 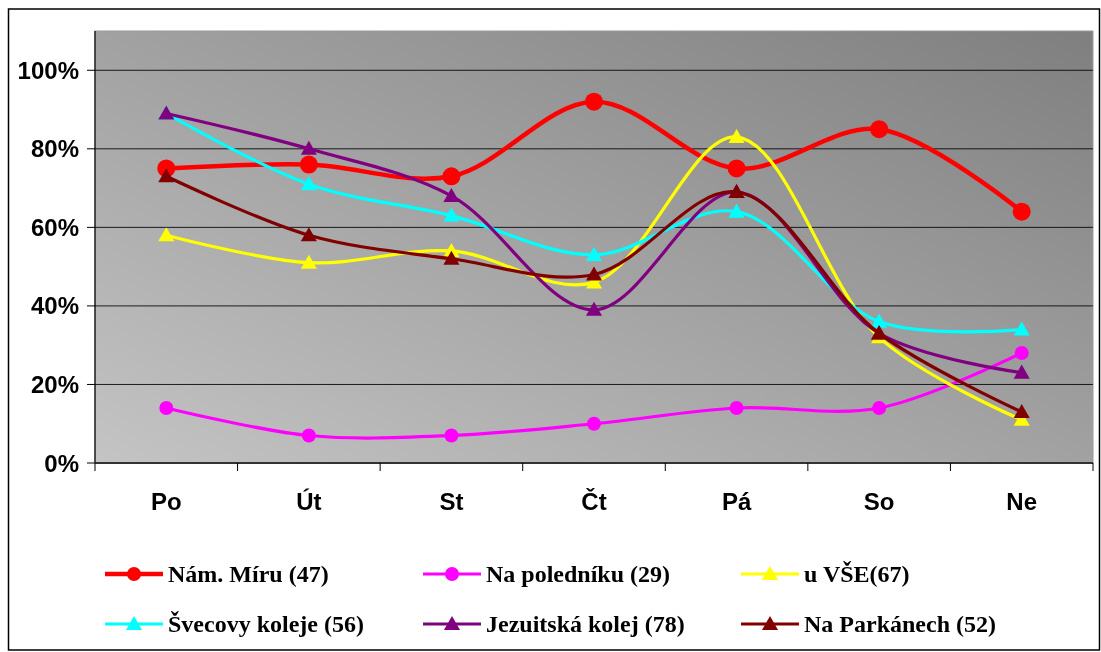 What do you see at coordinates (585, 624) in the screenshot?
I see `legend-label: Jezuitská kolej (78)` at bounding box center [585, 624].